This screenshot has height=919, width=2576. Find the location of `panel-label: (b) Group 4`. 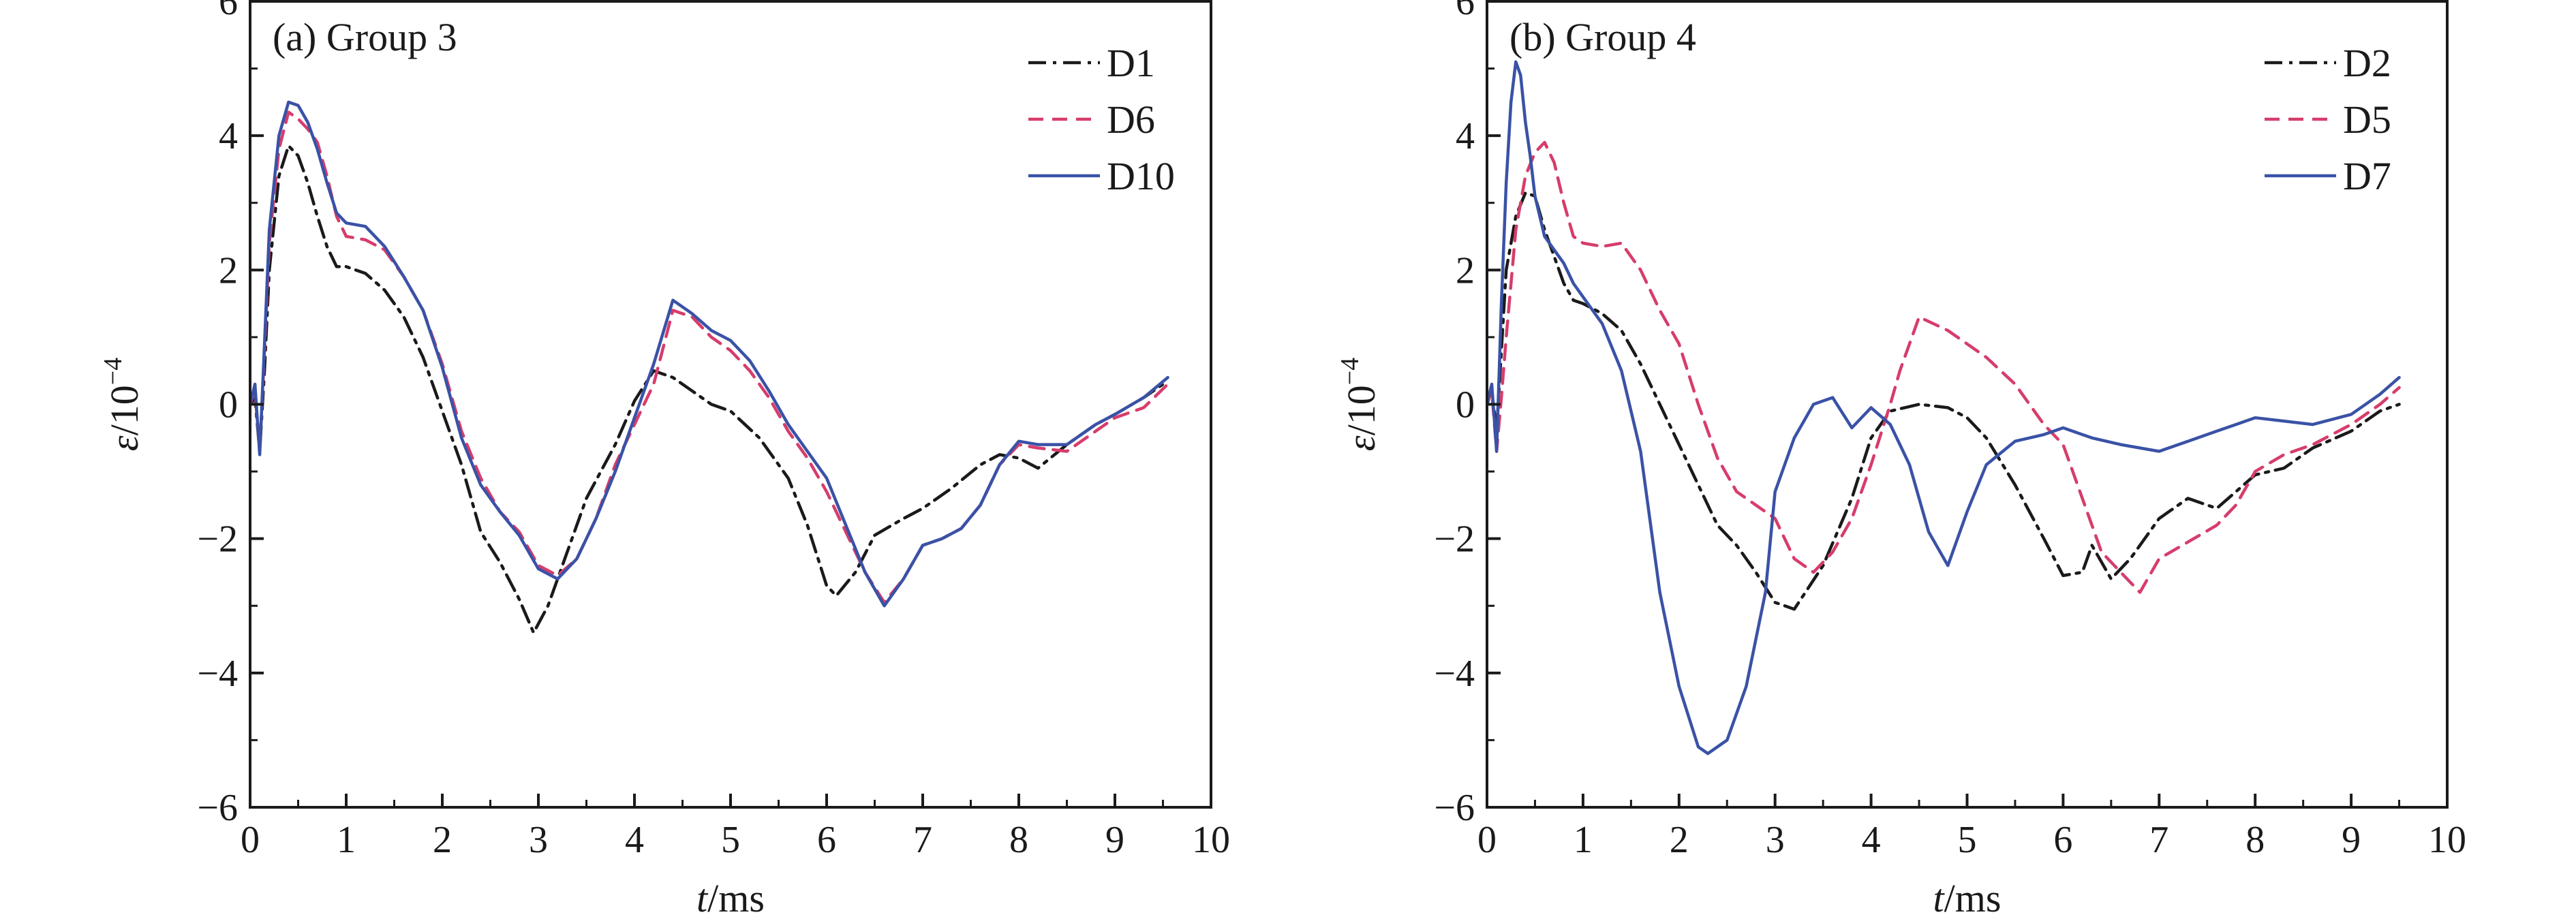

panel-label: (b) Group 4 is located at coordinates (1602, 37).